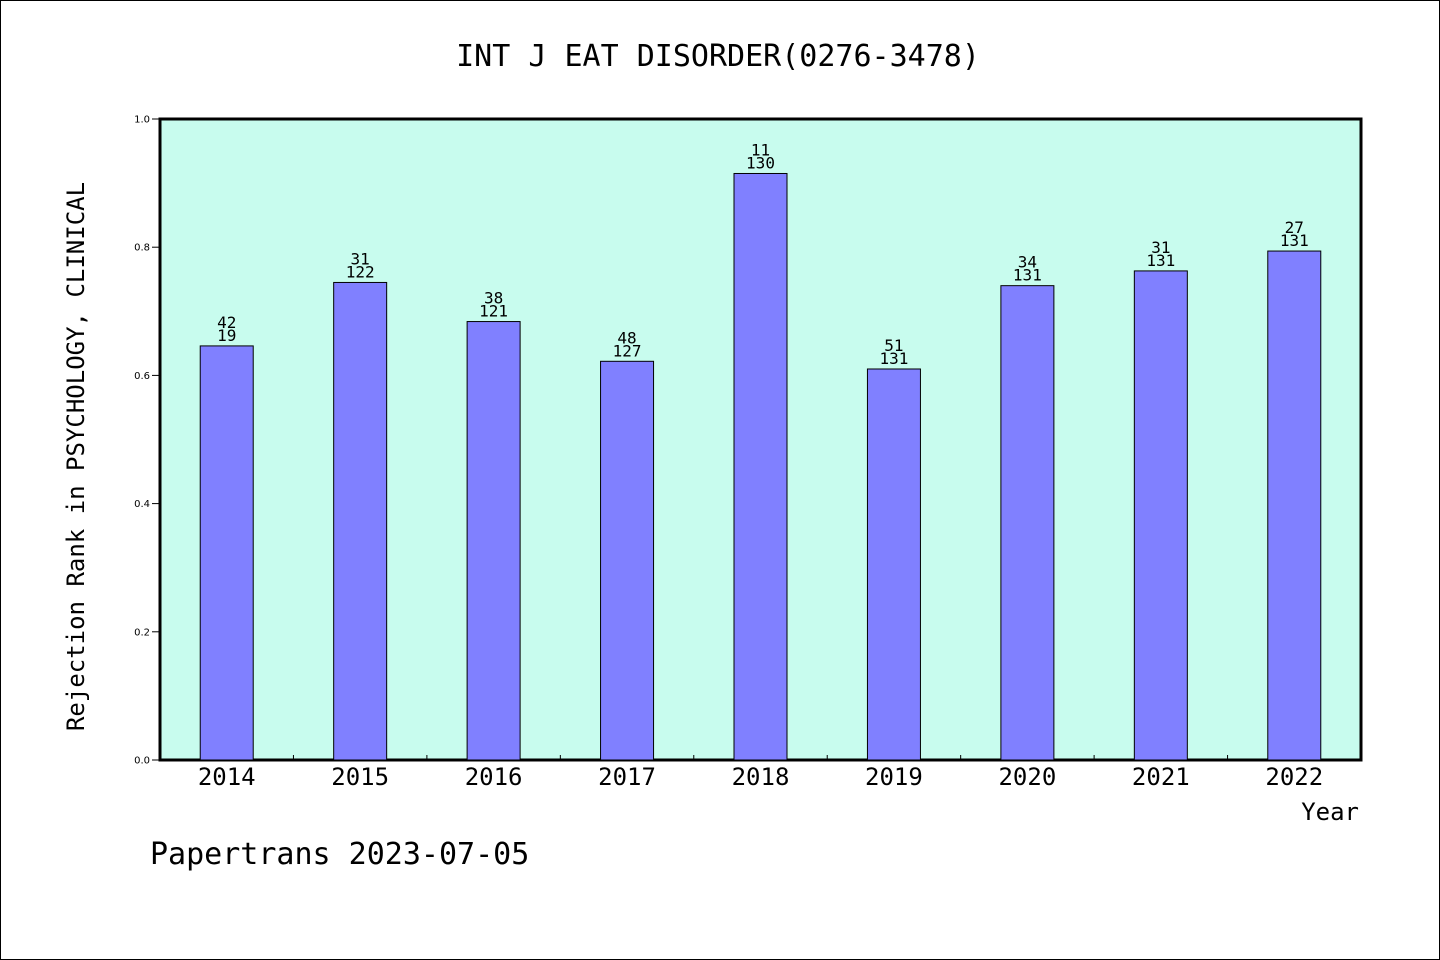 The height and width of the screenshot is (960, 1440). Describe the element at coordinates (1330, 812) in the screenshot. I see `x-axis-label: Year` at that location.